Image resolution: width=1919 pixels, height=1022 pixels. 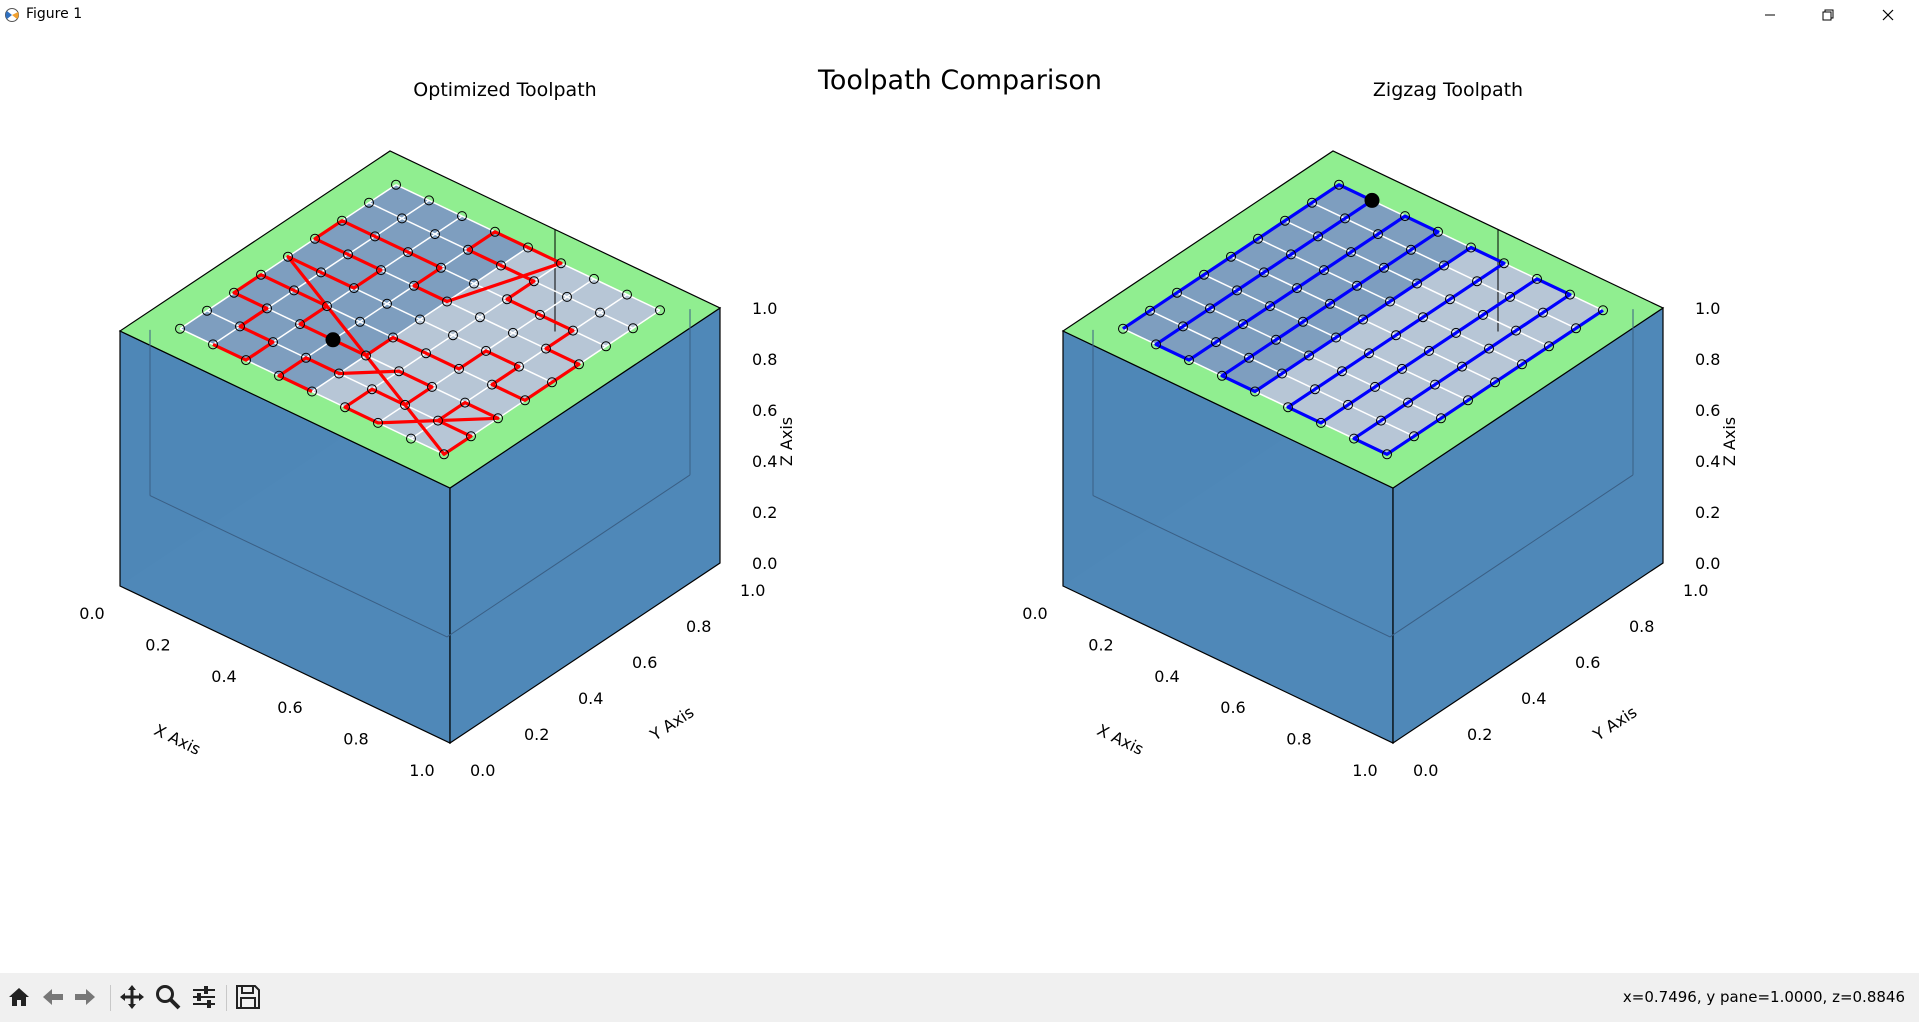 I want to click on forward-icon, so click(x=85, y=997).